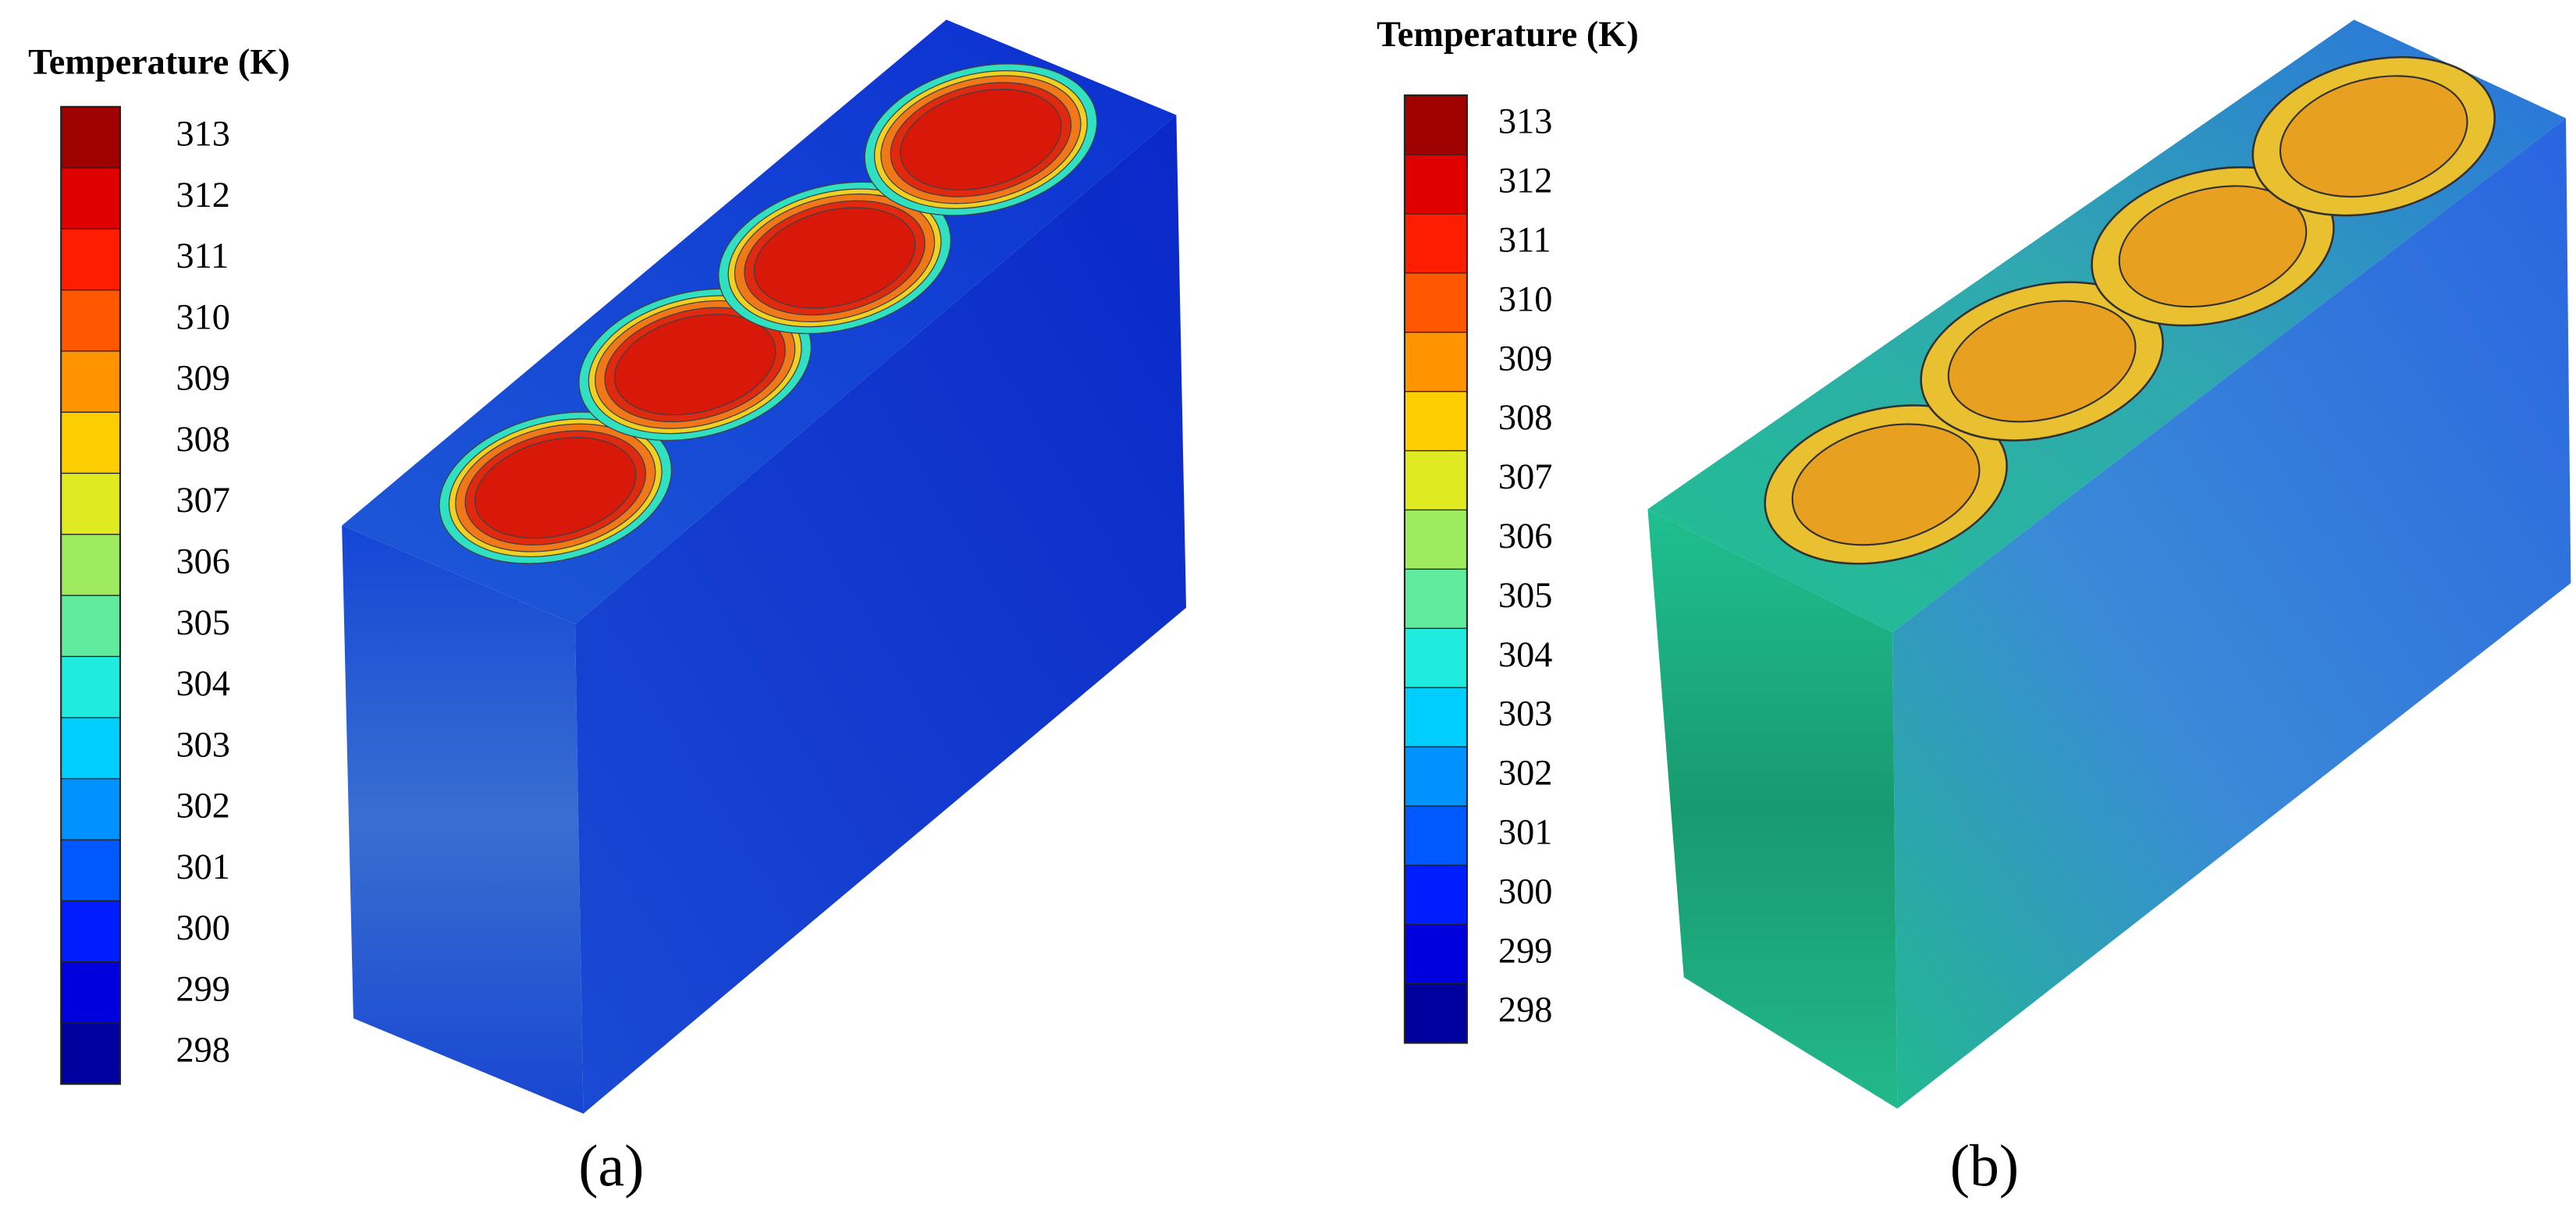 The width and height of the screenshot is (2576, 1222). I want to click on panel-label: (a), so click(611, 1167).